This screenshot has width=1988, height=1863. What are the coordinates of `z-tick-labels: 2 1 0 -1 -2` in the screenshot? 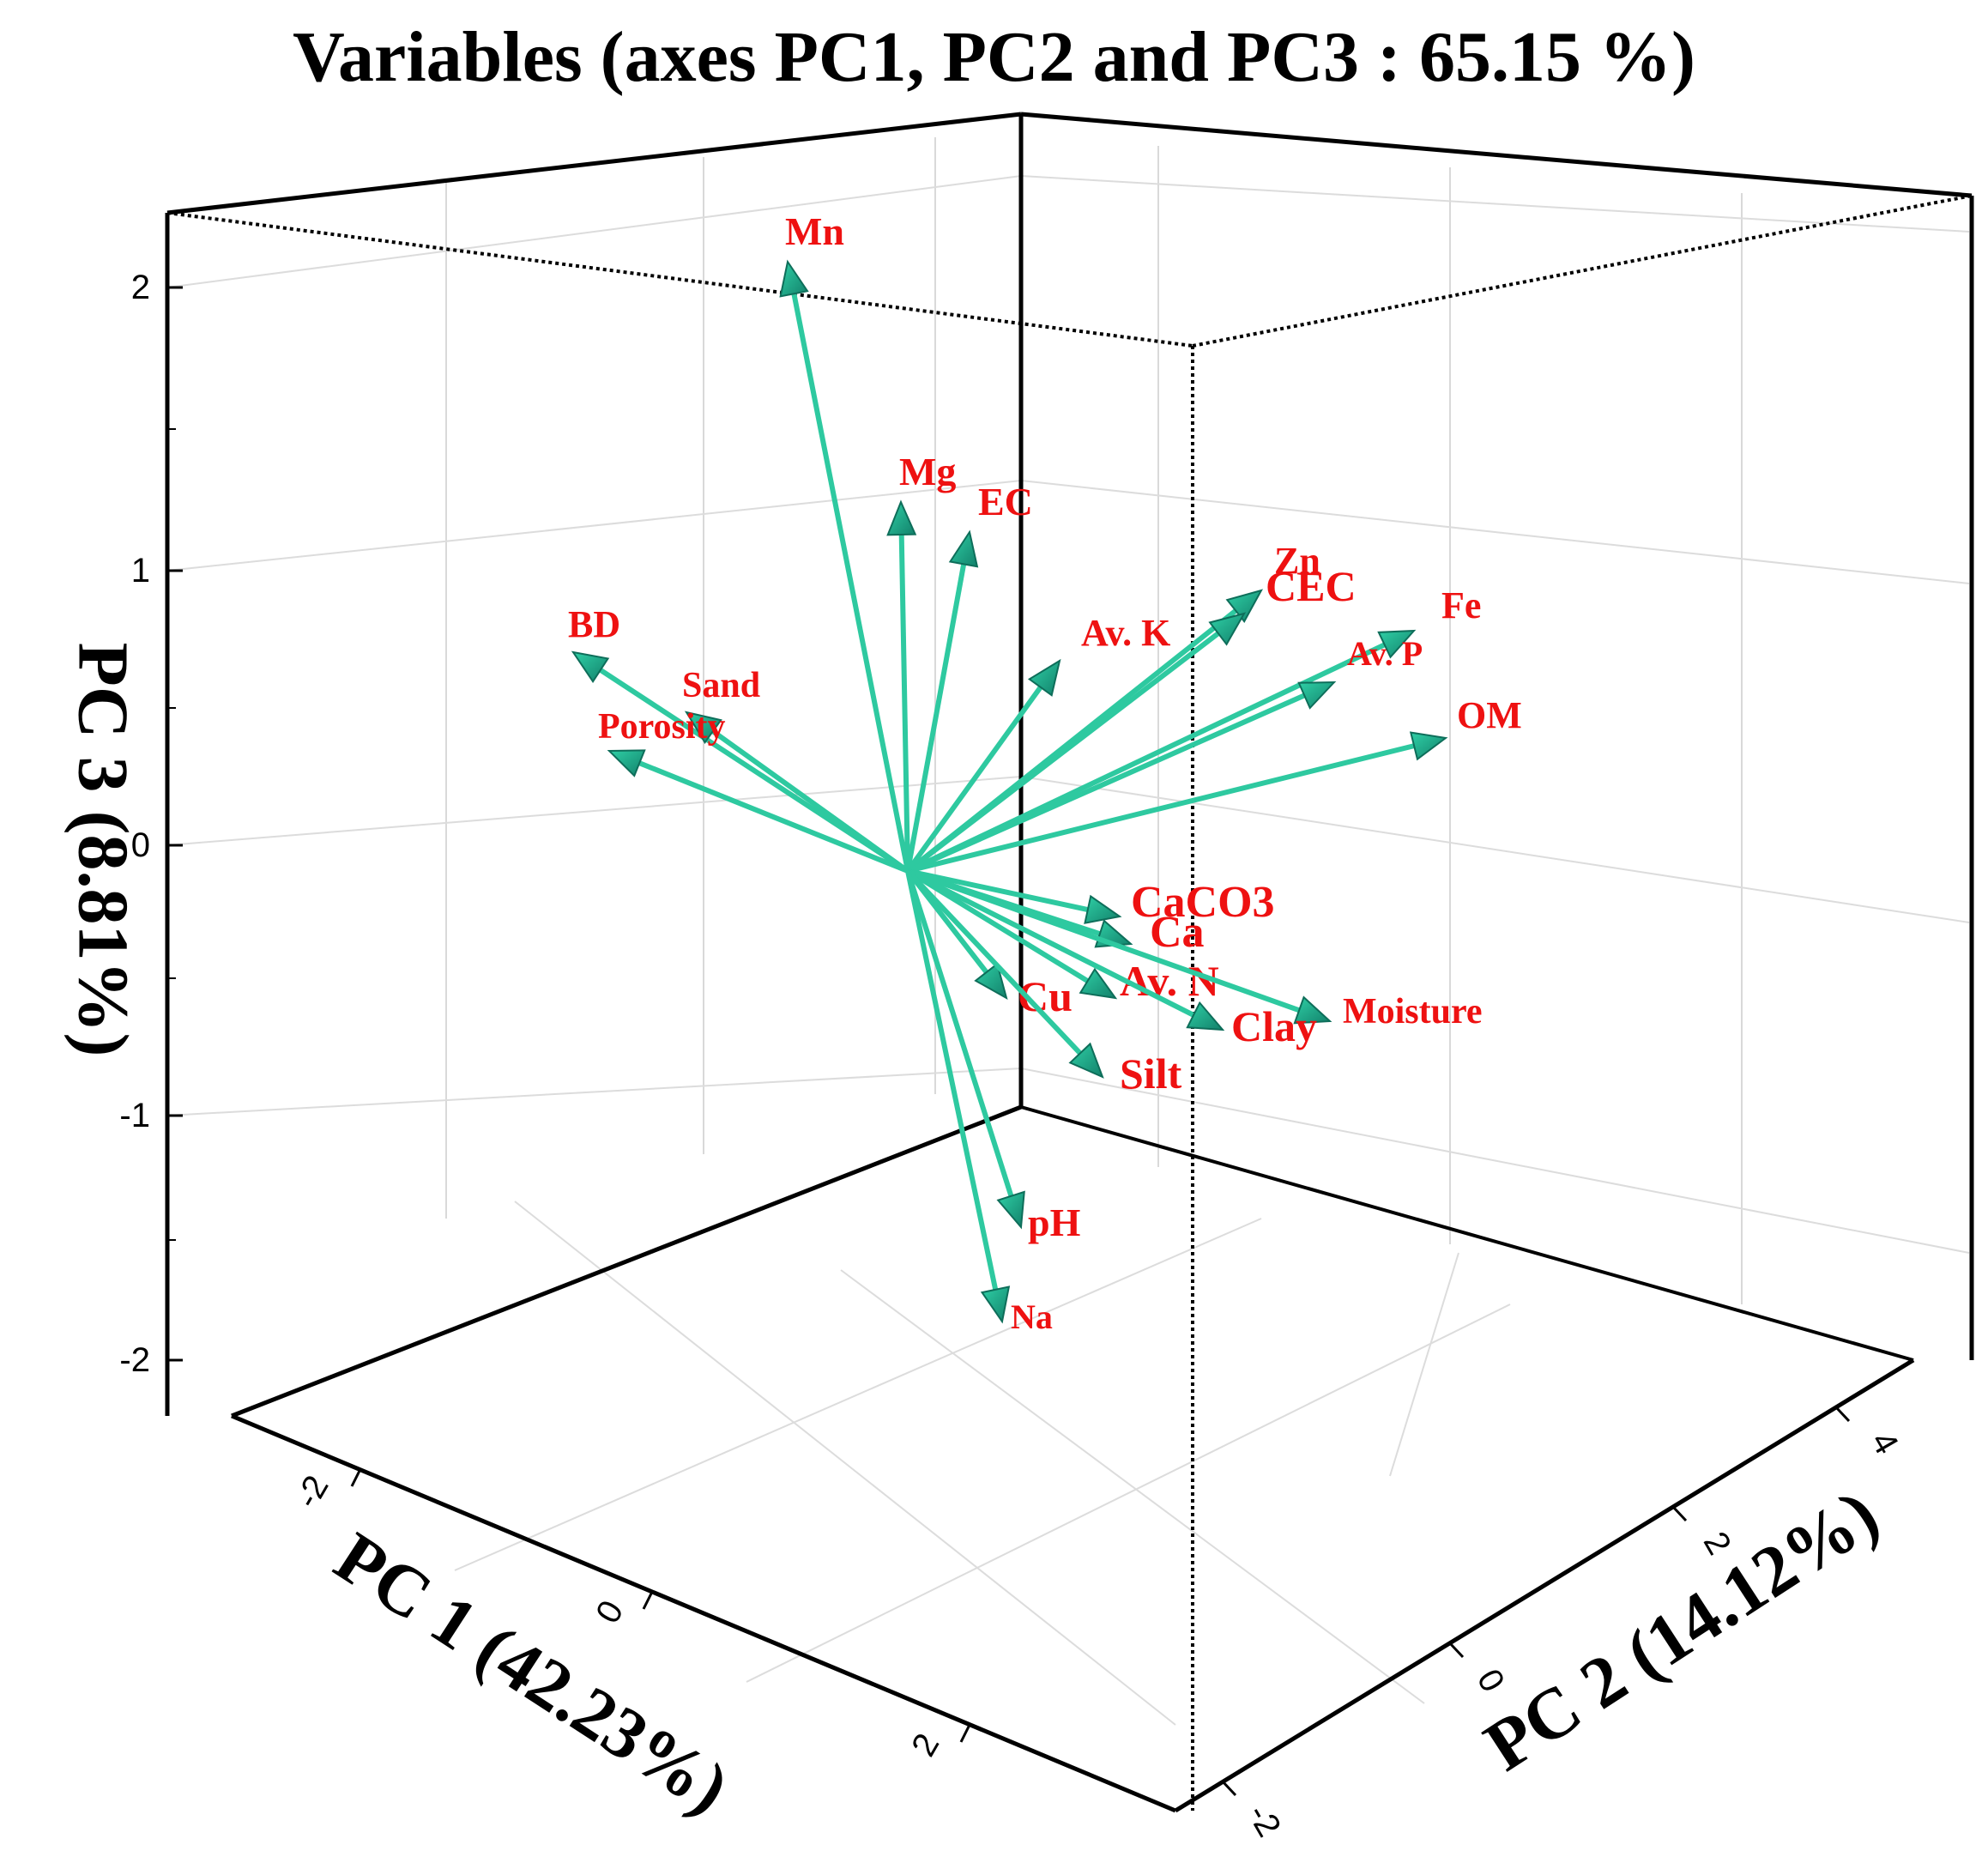 It's located at (134, 824).